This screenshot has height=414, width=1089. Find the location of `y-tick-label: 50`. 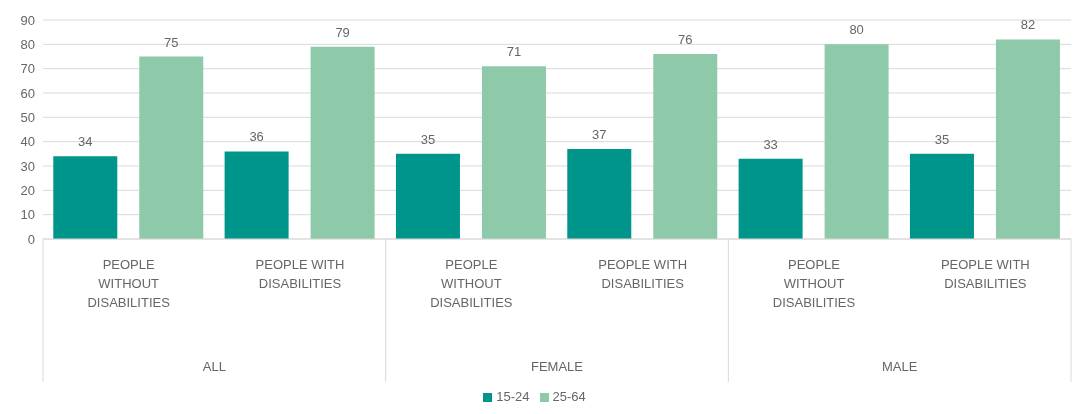

y-tick-label: 50 is located at coordinates (27, 117).